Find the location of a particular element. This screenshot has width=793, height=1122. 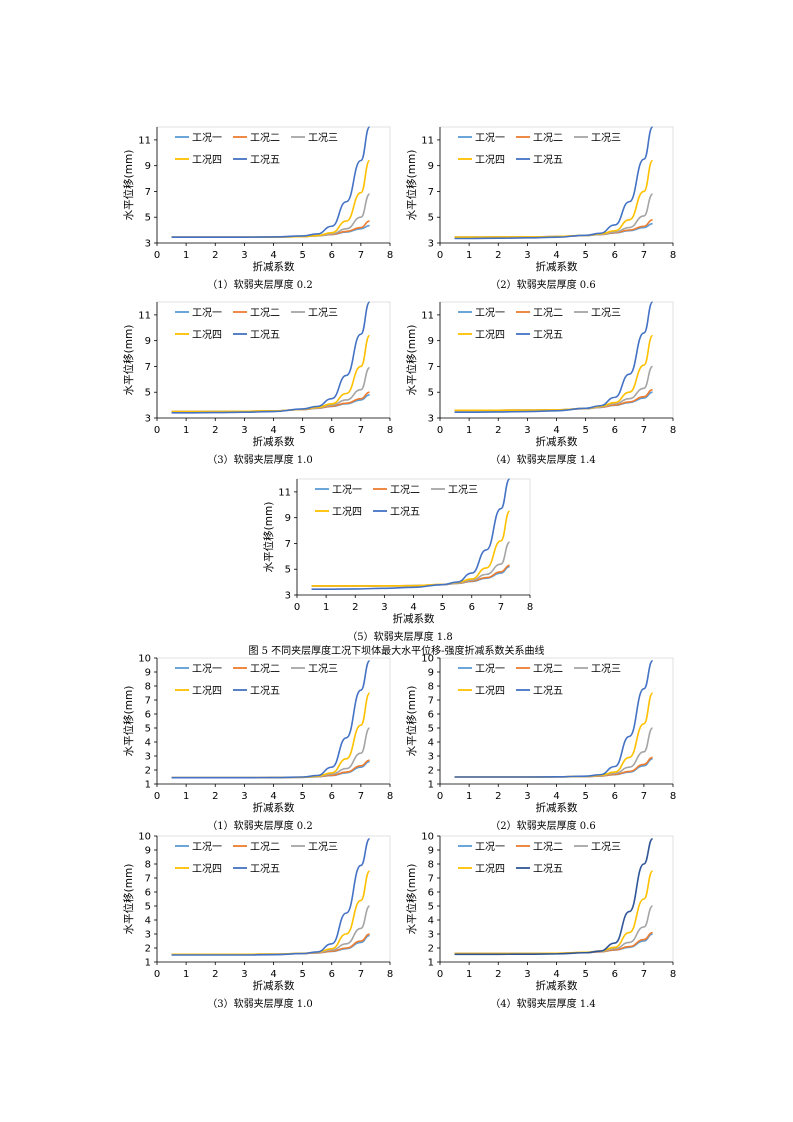

panel-caption: （5）软弱夹层厚度 1.8 is located at coordinates (400, 637).